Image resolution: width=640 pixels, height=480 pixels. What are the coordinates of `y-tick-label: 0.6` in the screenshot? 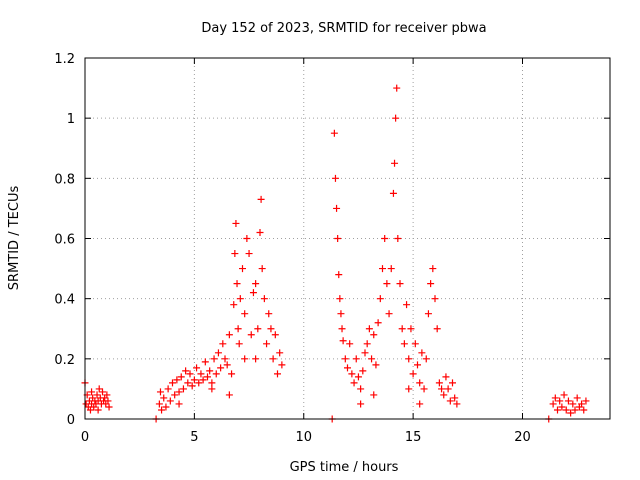 It's located at (64, 240).